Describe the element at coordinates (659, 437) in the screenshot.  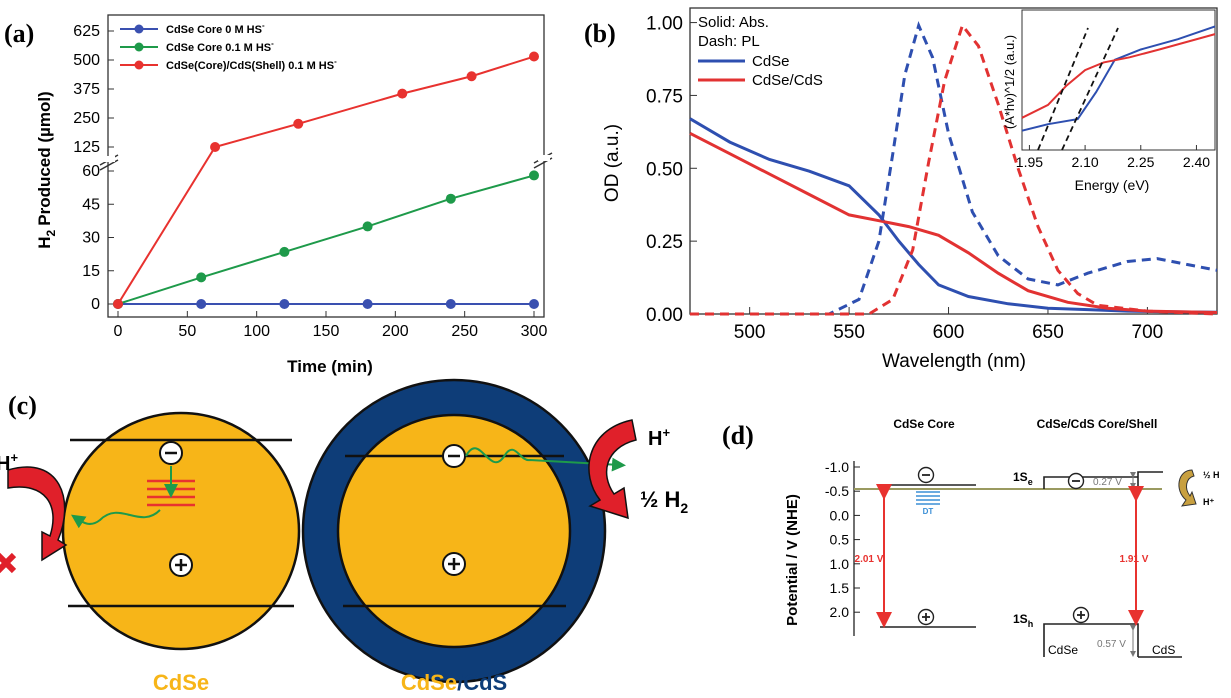
I see `hplus-right: H+` at that location.